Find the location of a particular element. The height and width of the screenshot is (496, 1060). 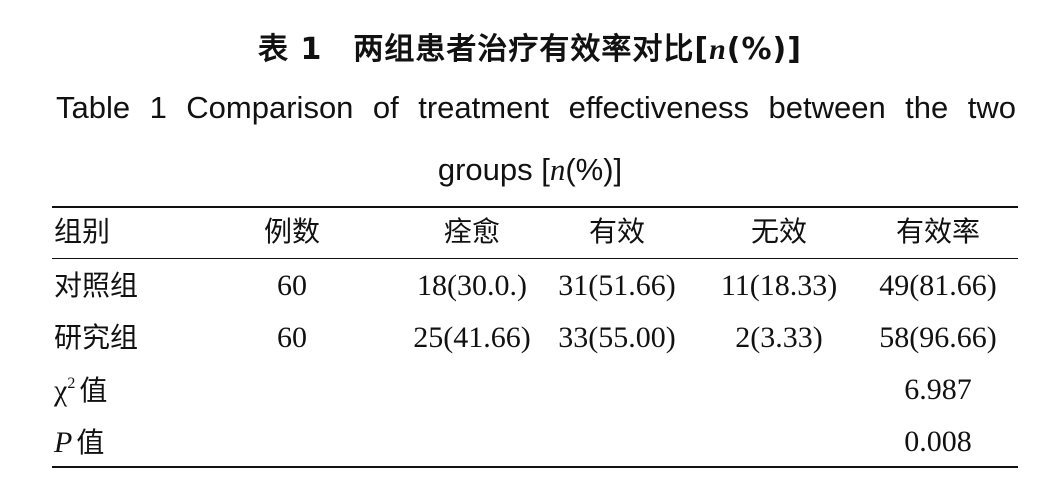

title-cn-suffix: (%)] is located at coordinates (764, 49).